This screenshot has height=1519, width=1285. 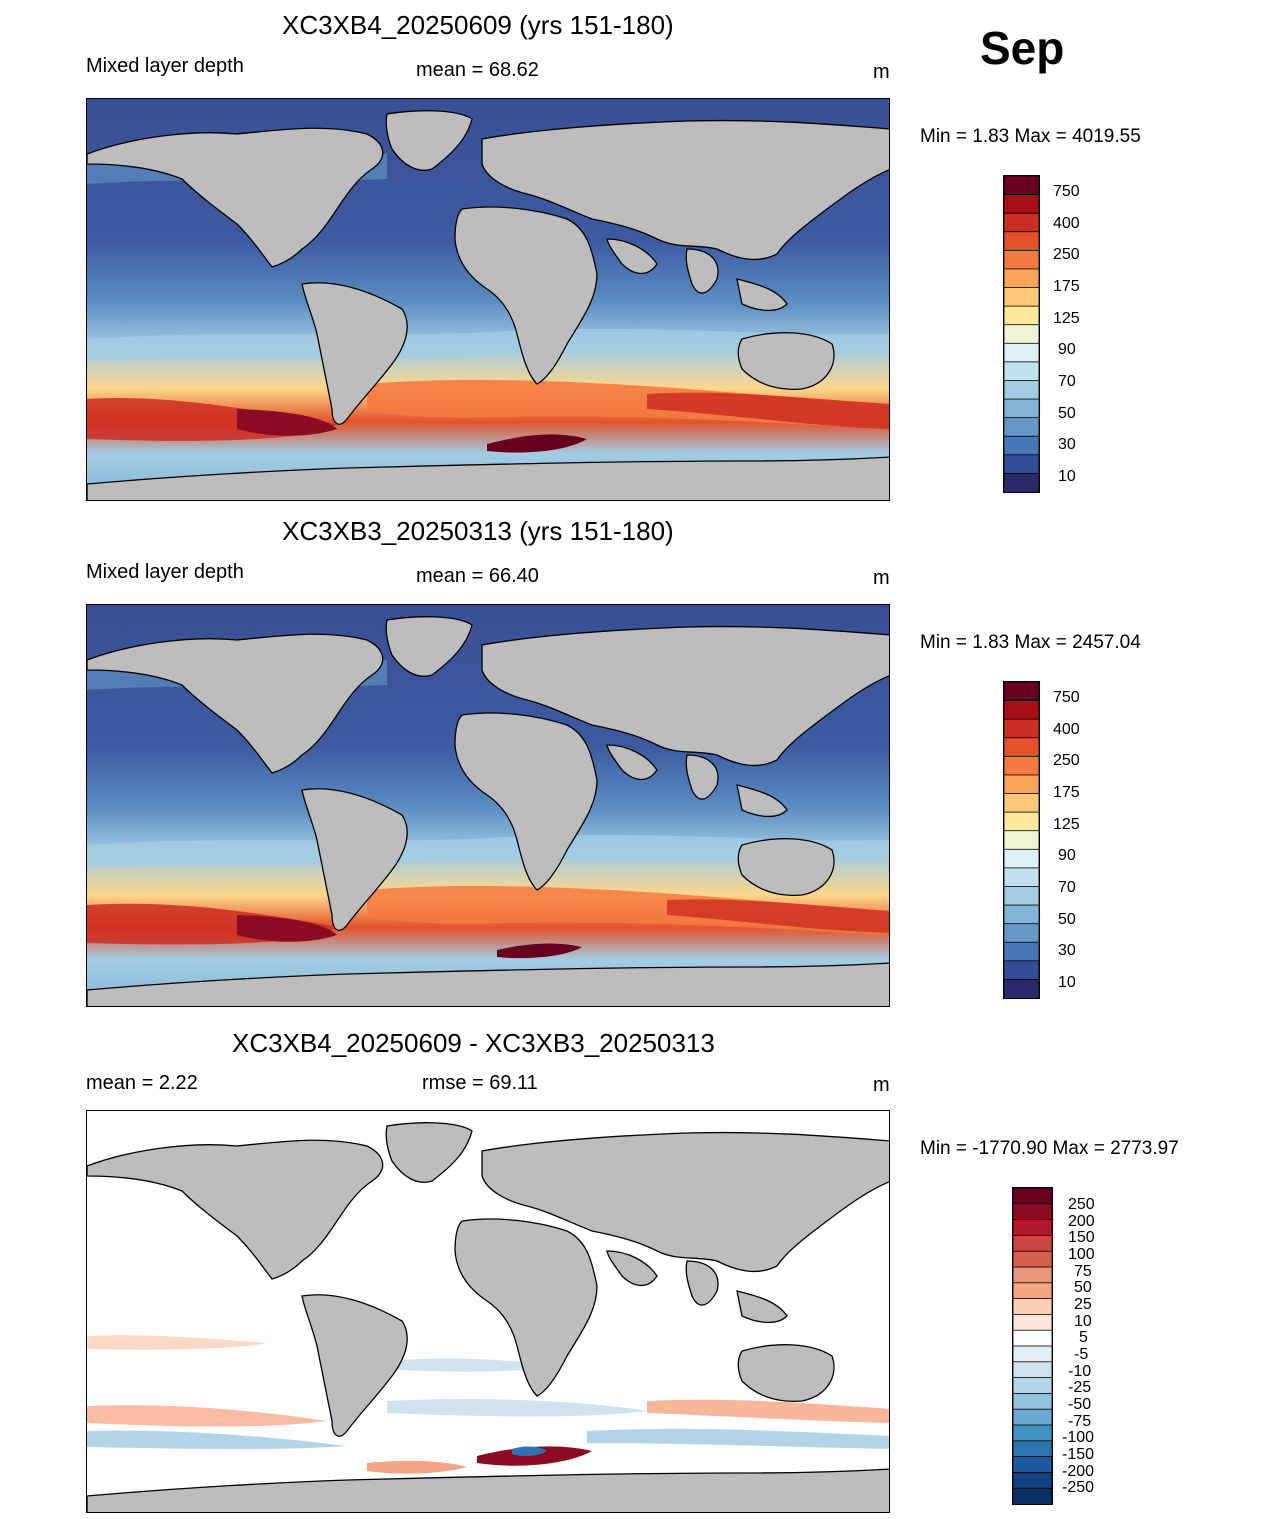 What do you see at coordinates (1067, 887) in the screenshot?
I see `cb2-label-6: 70` at bounding box center [1067, 887].